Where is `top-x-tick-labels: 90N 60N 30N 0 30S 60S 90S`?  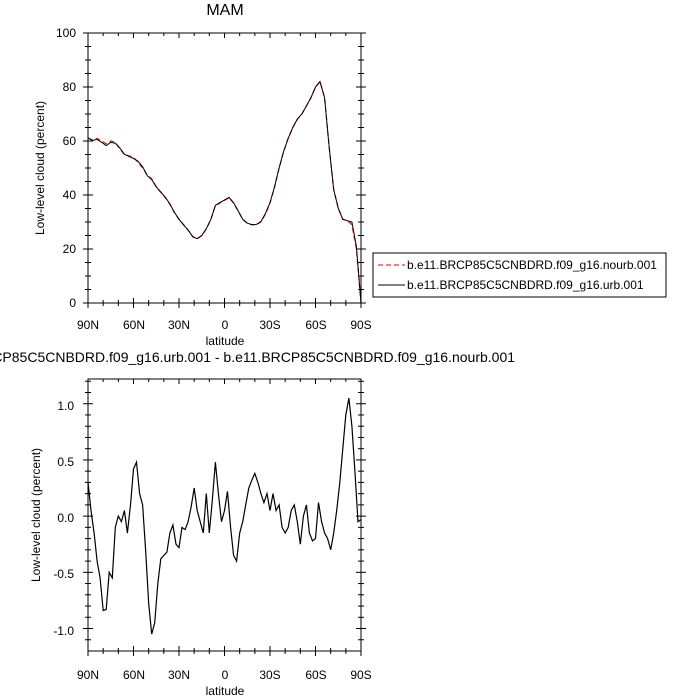
top-x-tick-labels: 90N 60N 30N 0 30S 60S 90S is located at coordinates (224, 325).